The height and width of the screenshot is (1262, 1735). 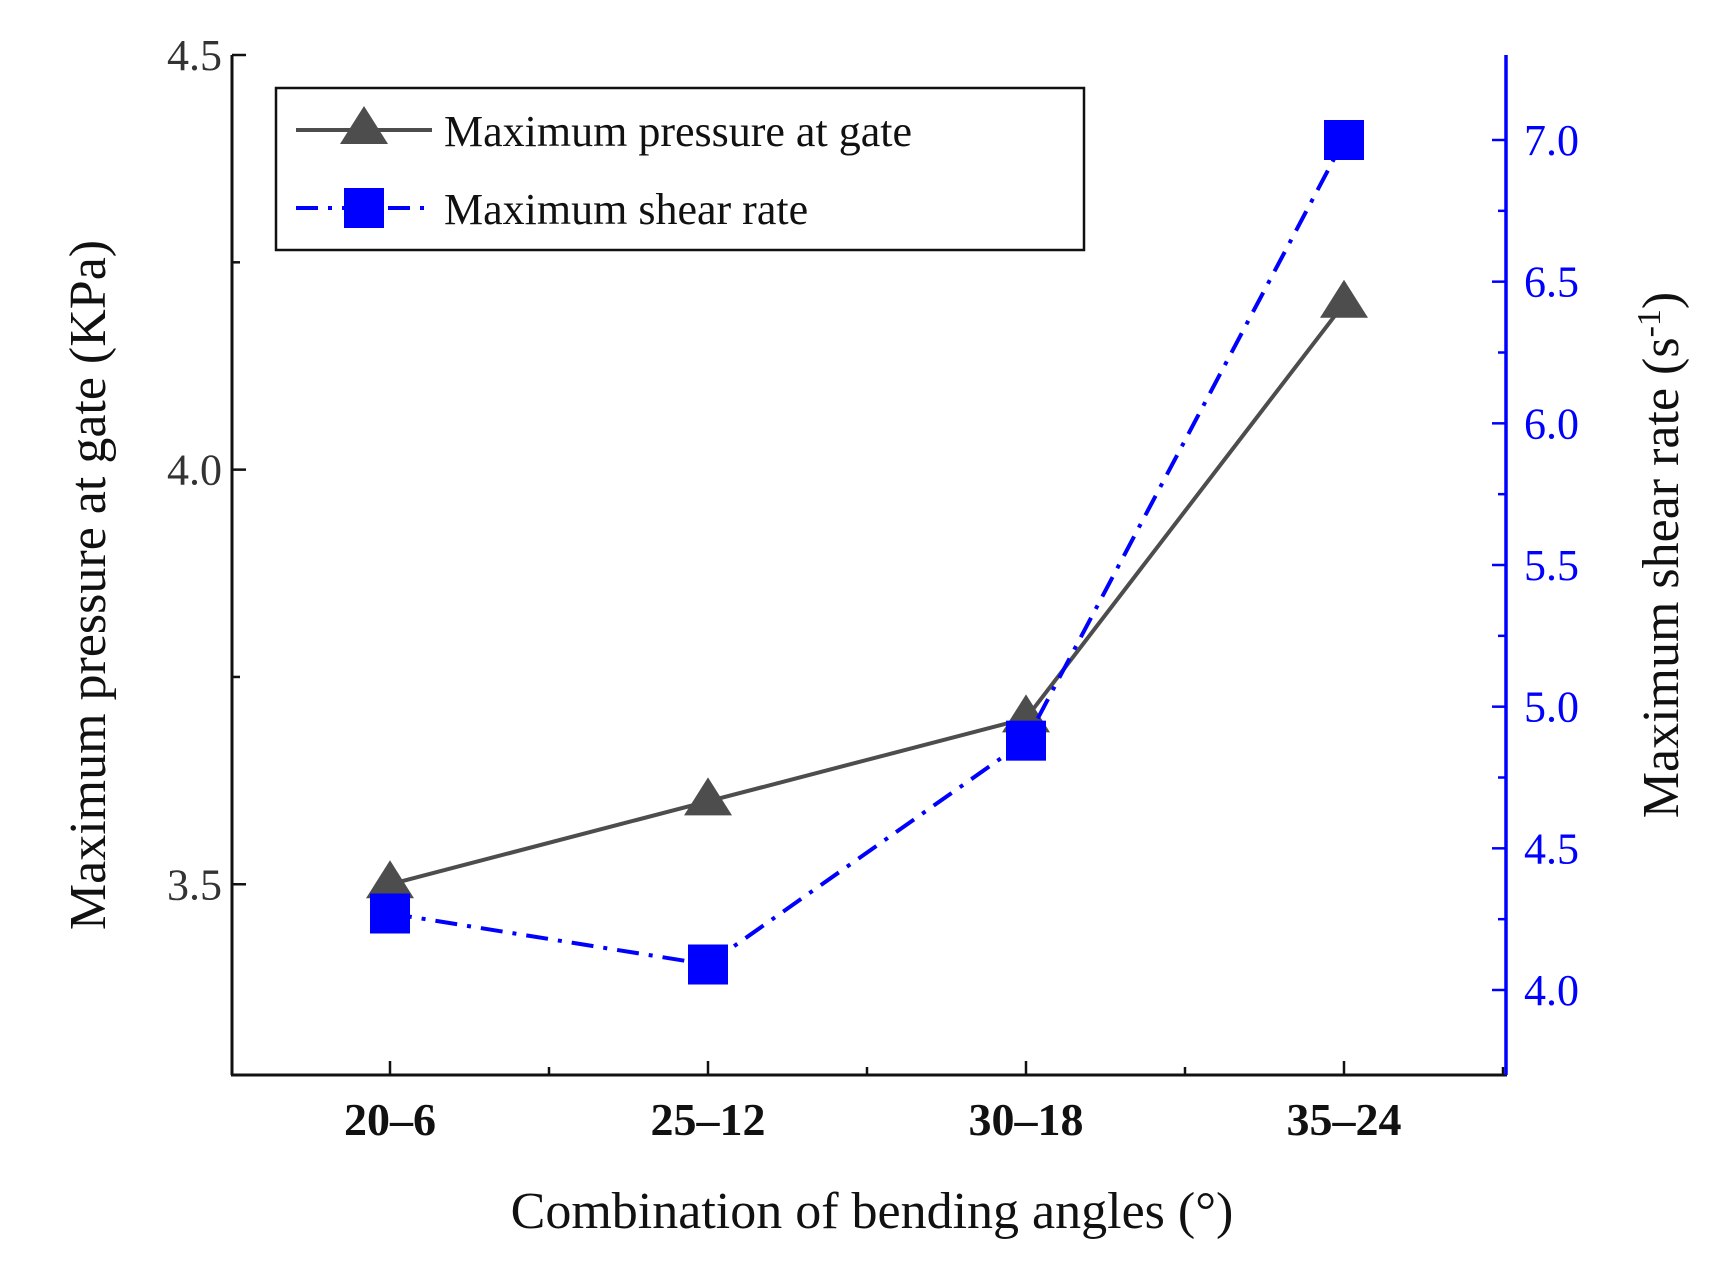 I want to click on y-left-tick-label: 3.5, so click(x=194, y=884).